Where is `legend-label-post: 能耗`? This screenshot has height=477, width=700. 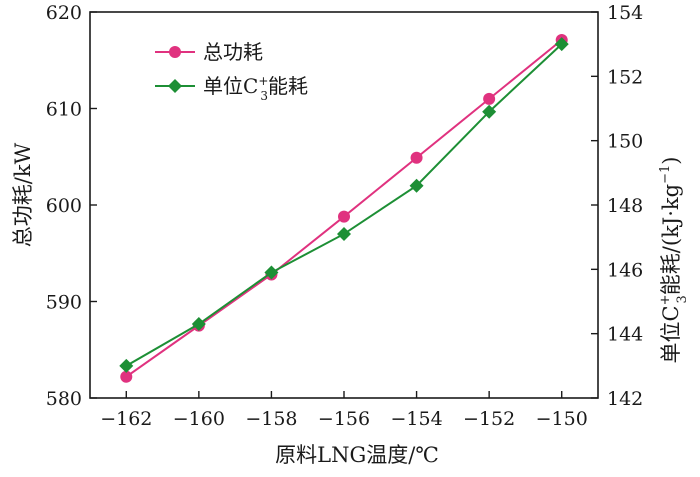
legend-label-post: 能耗 is located at coordinates (288, 86).